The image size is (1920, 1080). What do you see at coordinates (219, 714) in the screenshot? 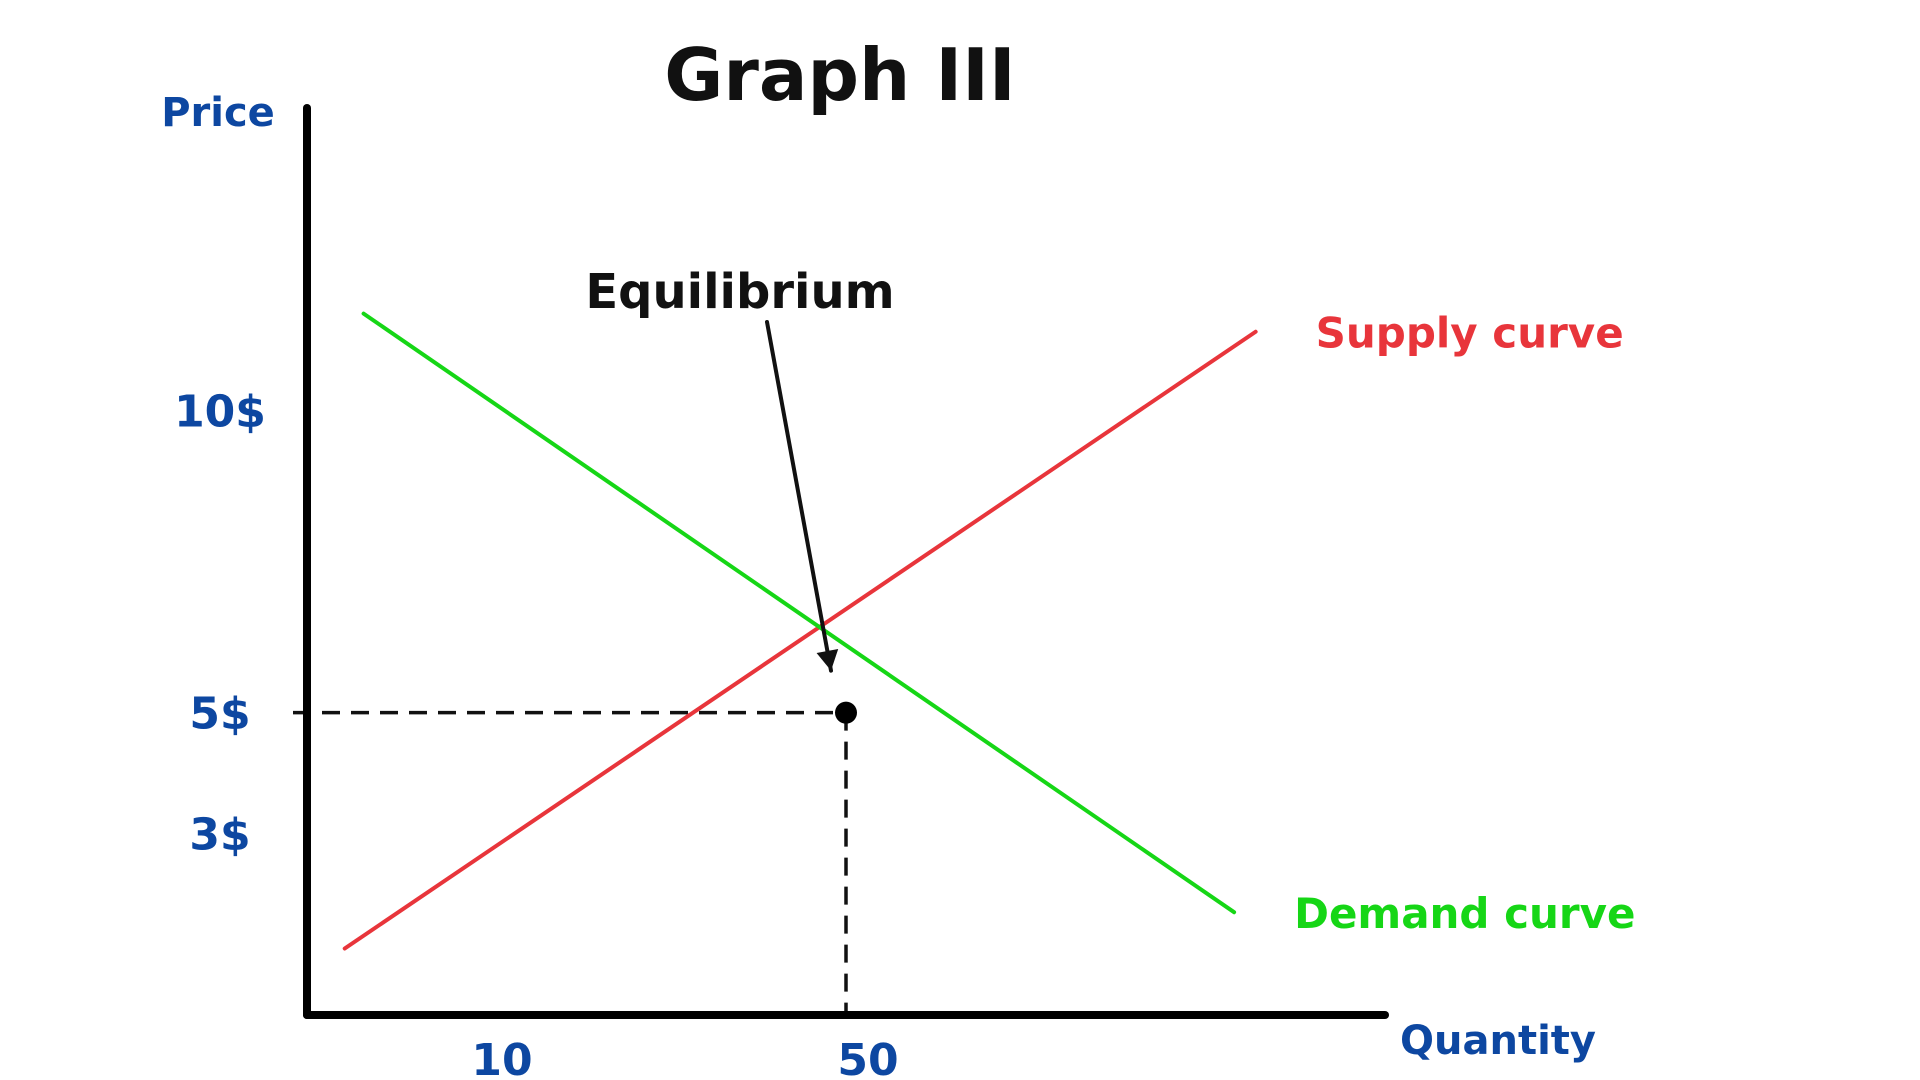
I see `y-tick-label: 5$` at bounding box center [219, 714].